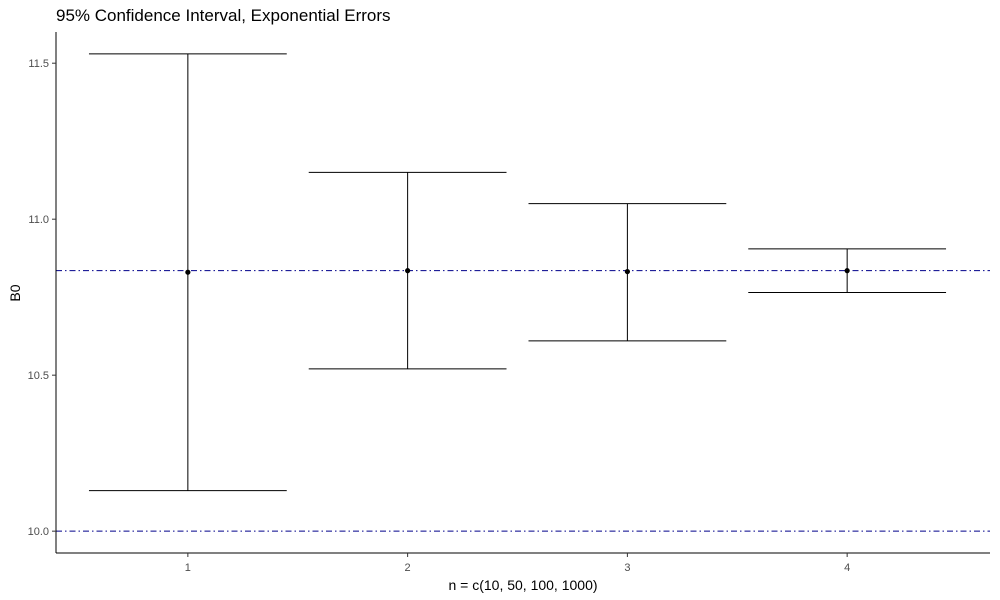 The height and width of the screenshot is (600, 1000). I want to click on y-tick-label: 10.5, so click(38, 376).